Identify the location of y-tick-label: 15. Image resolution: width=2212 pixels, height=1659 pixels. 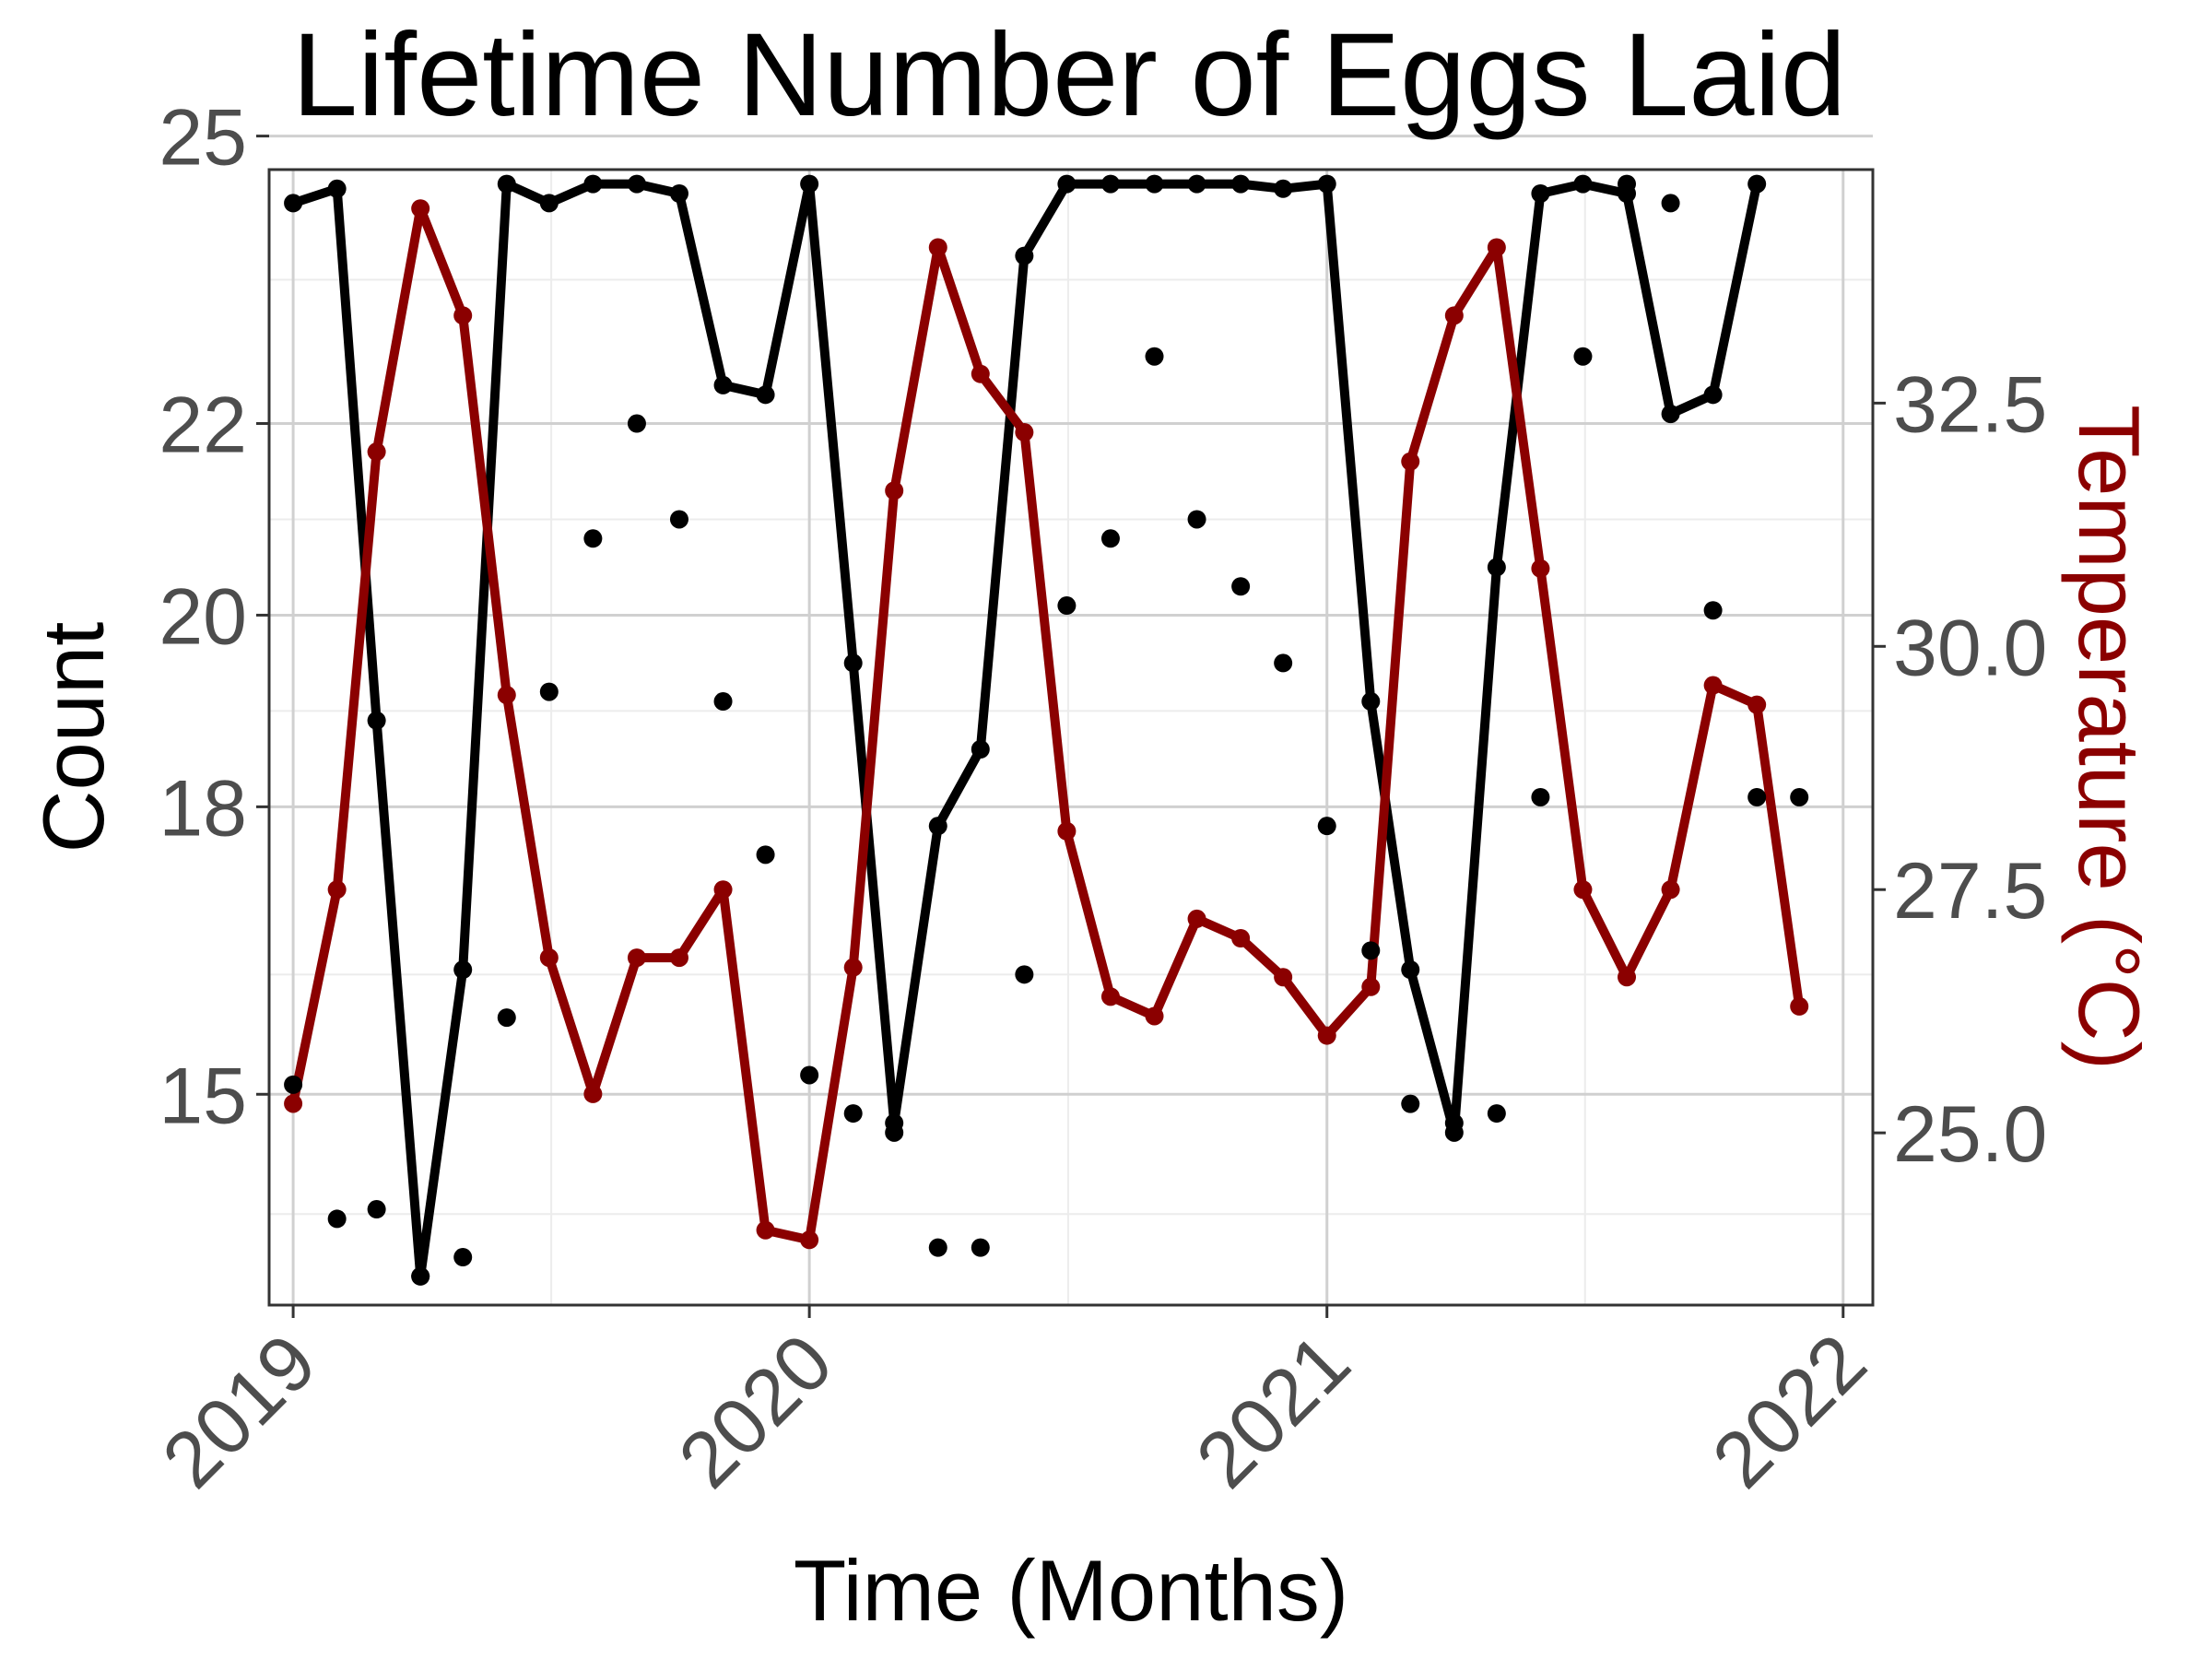
(203, 1096).